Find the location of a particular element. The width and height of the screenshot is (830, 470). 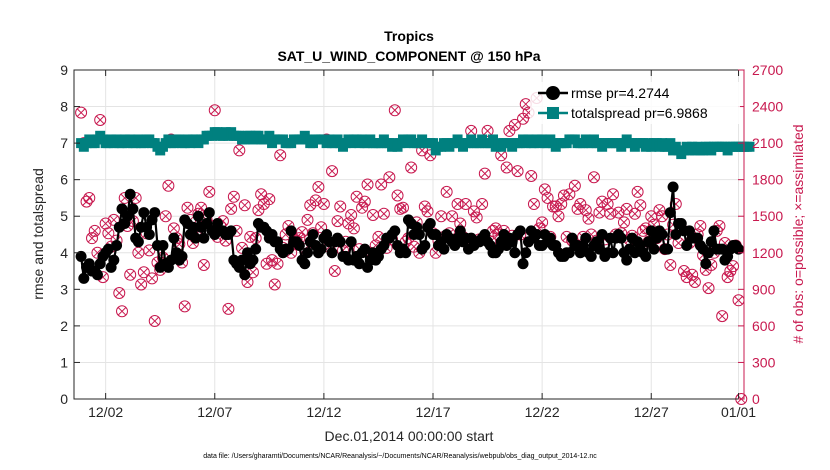

legend-totalspread-marker is located at coordinates (553, 113).